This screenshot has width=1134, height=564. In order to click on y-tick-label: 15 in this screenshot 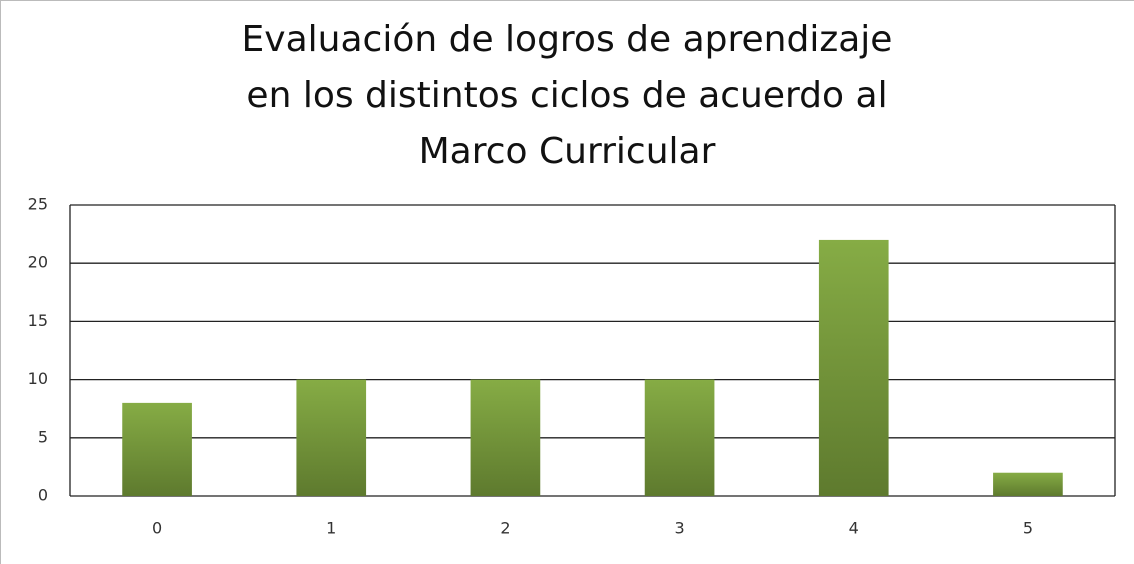, I will do `click(38, 320)`.